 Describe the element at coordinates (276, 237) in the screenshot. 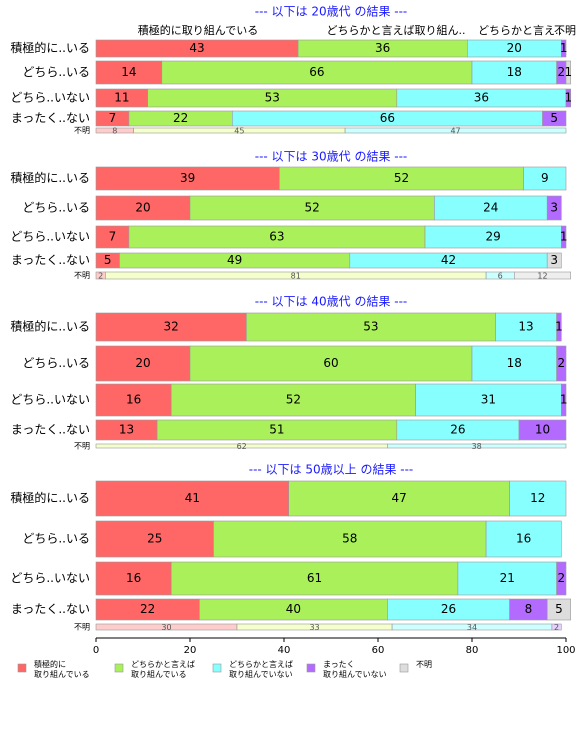

I see `value-label: 63` at that location.